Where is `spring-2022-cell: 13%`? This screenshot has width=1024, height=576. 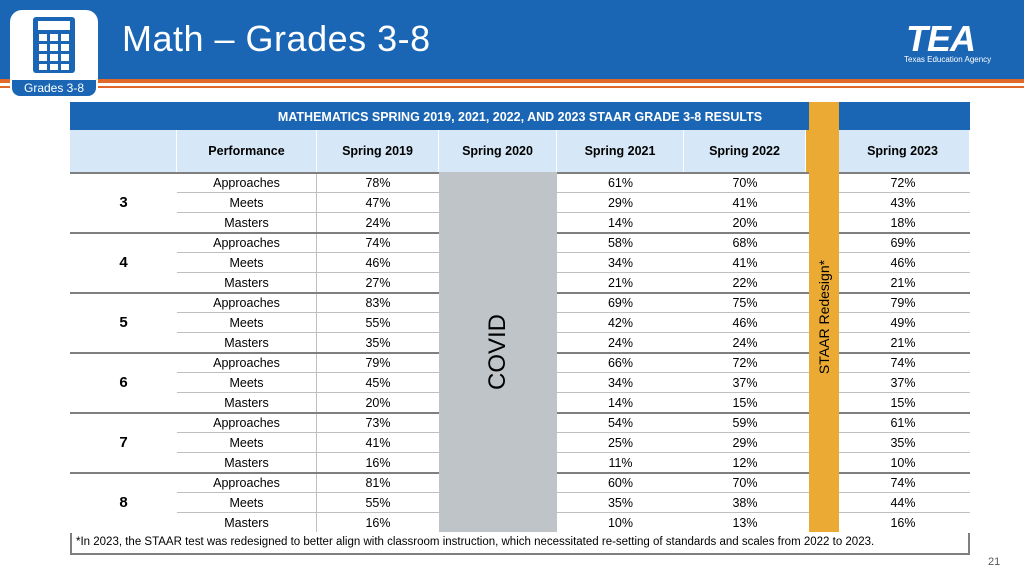 spring-2022-cell: 13% is located at coordinates (745, 522).